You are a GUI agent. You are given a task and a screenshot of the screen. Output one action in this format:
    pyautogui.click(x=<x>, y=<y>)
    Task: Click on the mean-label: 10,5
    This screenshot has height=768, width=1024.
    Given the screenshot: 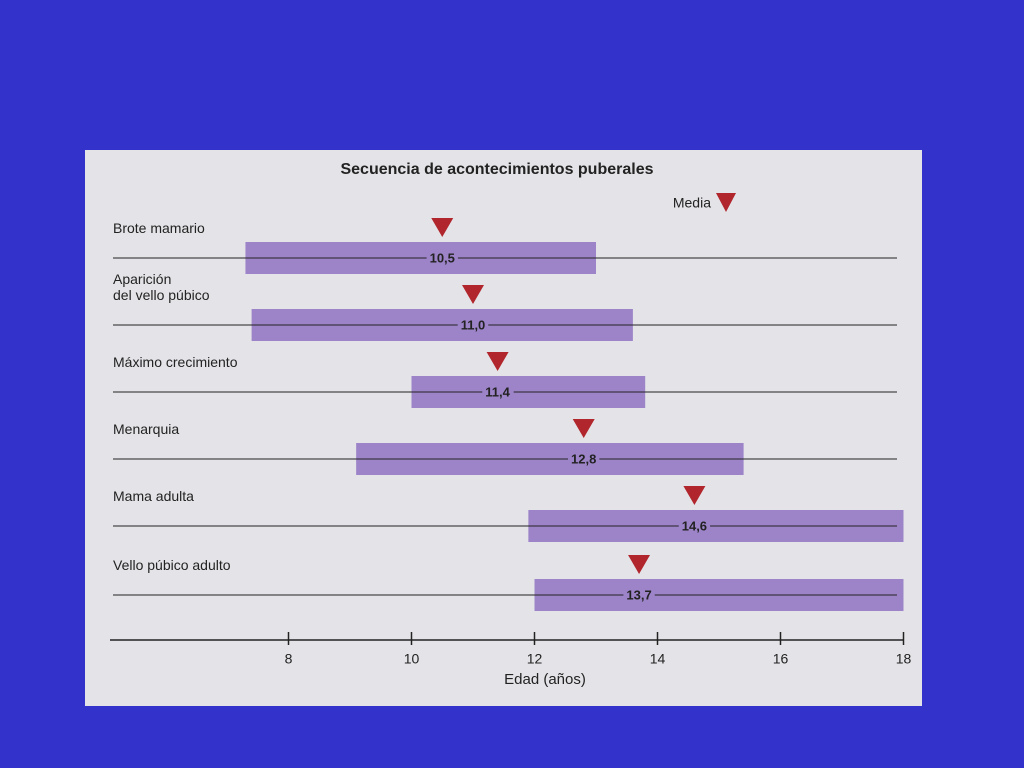 What is the action you would take?
    pyautogui.click(x=442, y=257)
    